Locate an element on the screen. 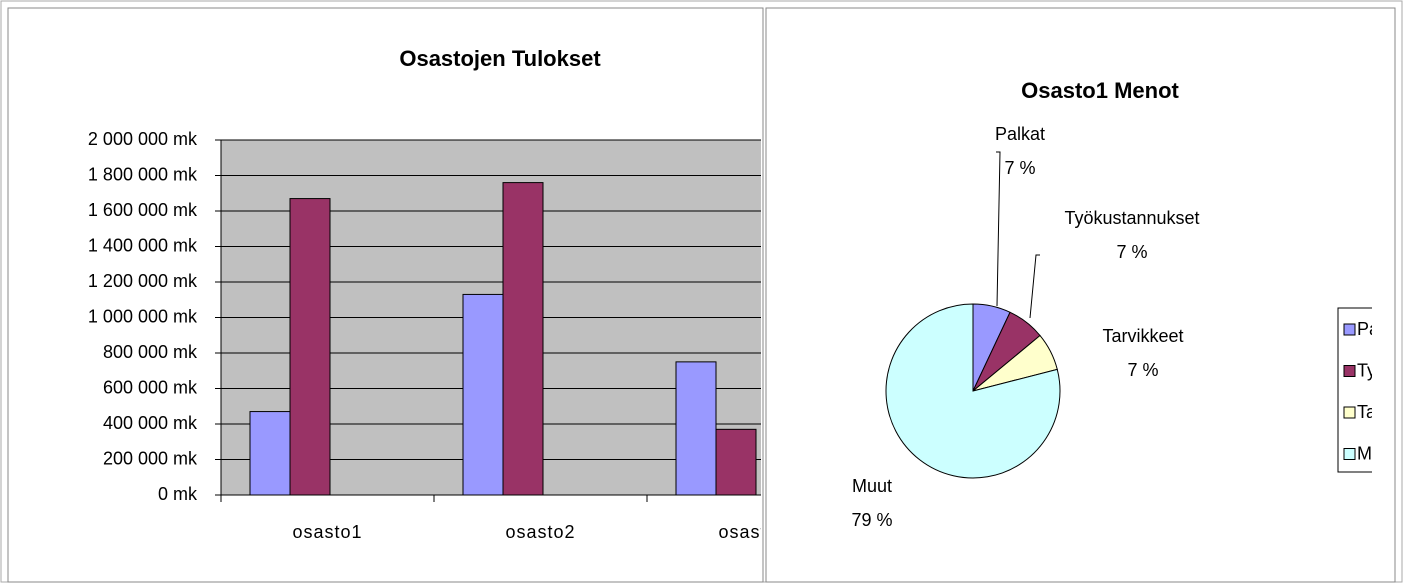 The height and width of the screenshot is (583, 1403). slice-label: Palkat is located at coordinates (1020, 134).